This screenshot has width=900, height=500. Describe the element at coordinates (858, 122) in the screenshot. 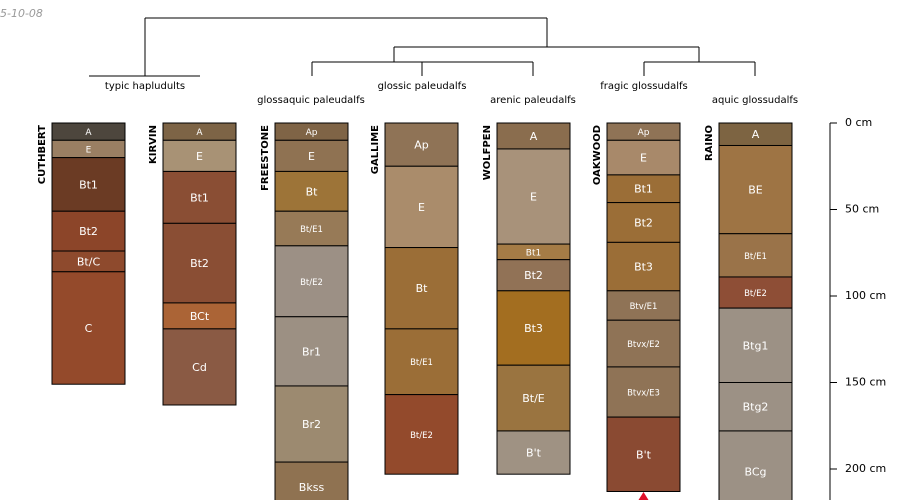

I see `depth-axis-label: 0 cm` at that location.